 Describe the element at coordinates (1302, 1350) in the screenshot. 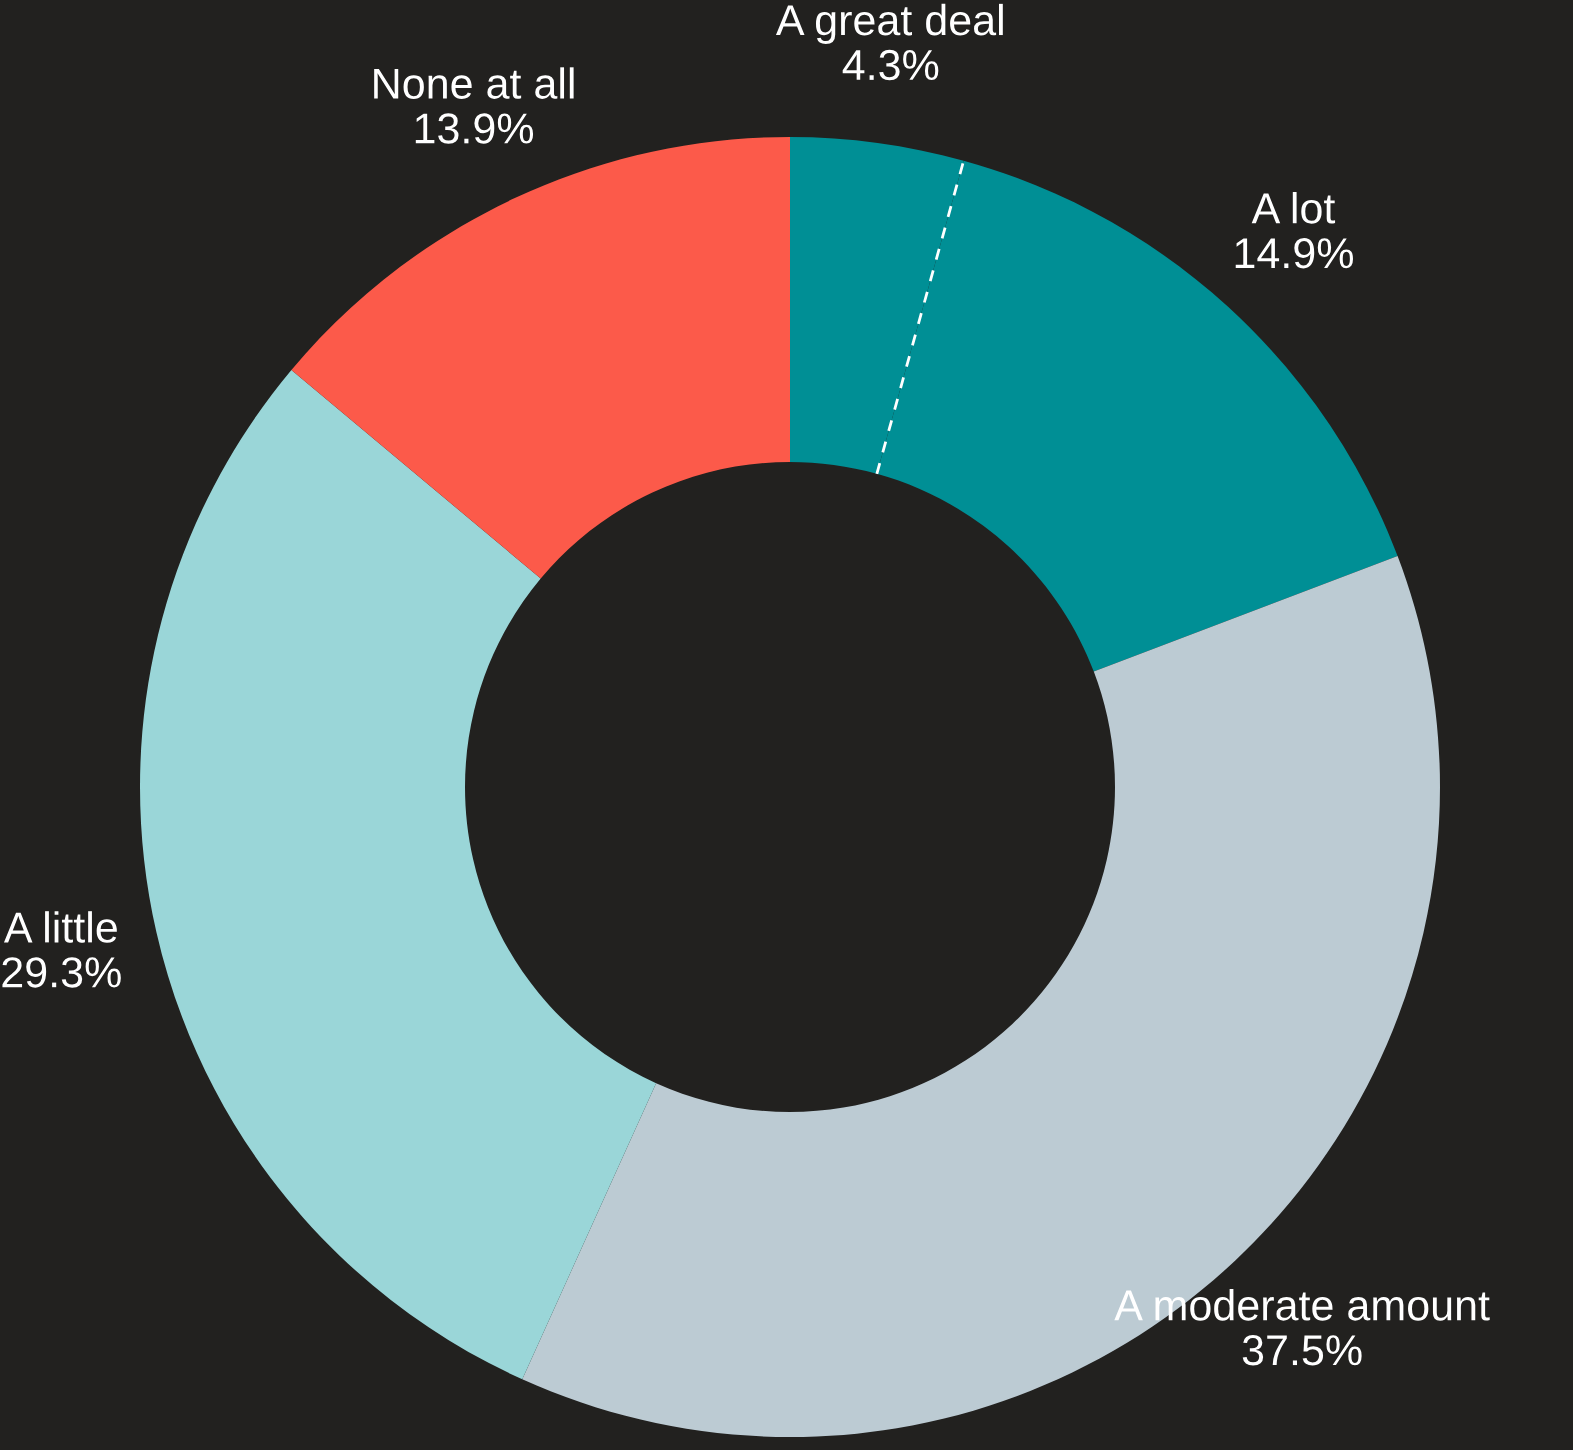

I see `data-label: 37.5%` at that location.